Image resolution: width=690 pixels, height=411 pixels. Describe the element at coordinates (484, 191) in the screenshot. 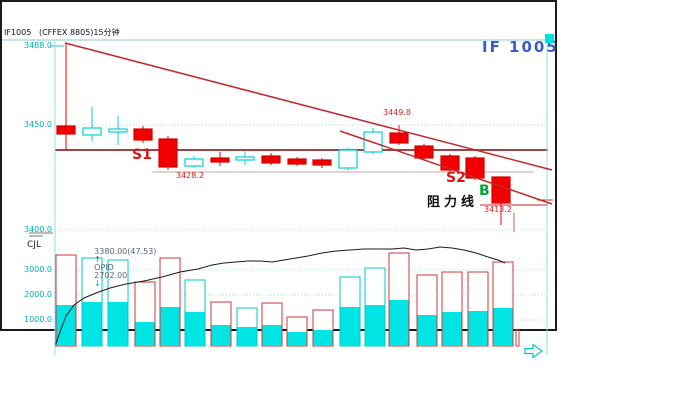

I see `signal-b-label: B` at that location.